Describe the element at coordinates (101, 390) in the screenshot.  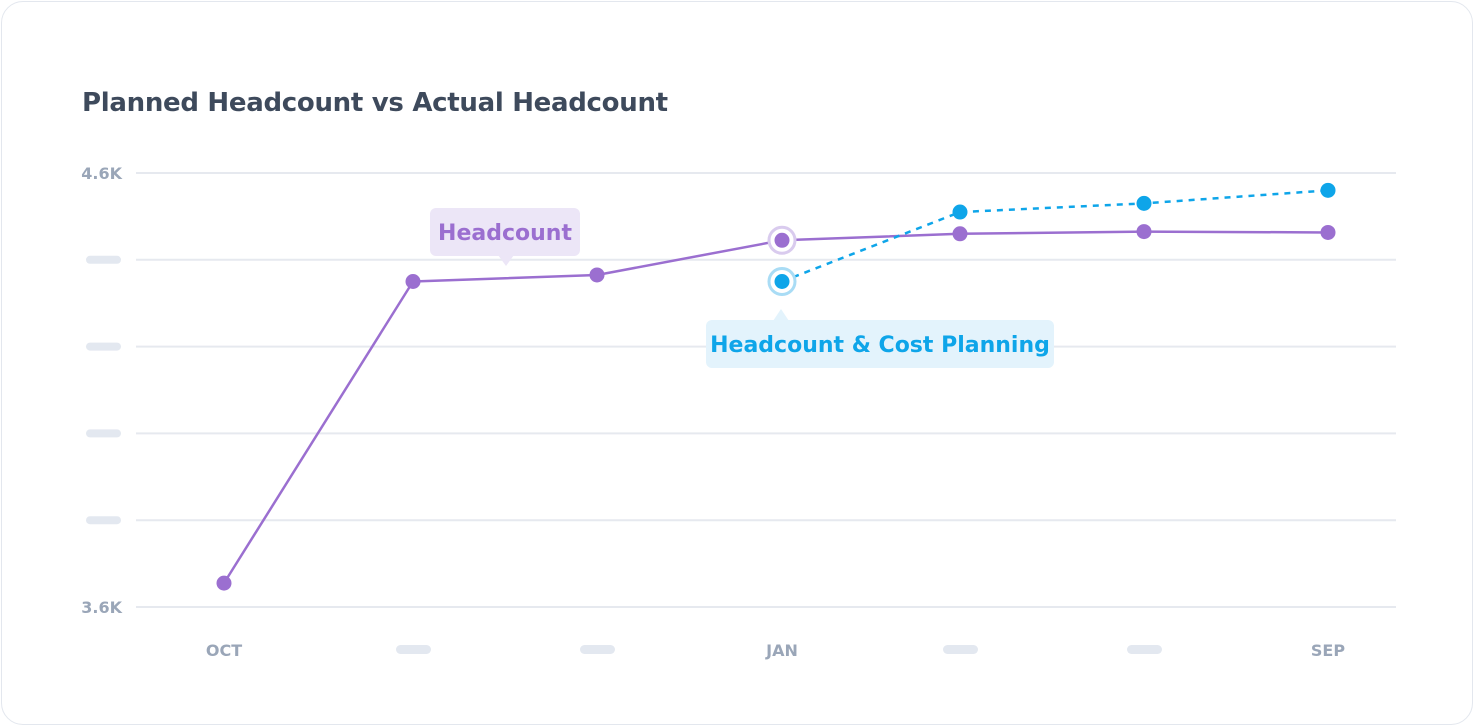
I see `y-axis: 4.6K 3.6K` at that location.